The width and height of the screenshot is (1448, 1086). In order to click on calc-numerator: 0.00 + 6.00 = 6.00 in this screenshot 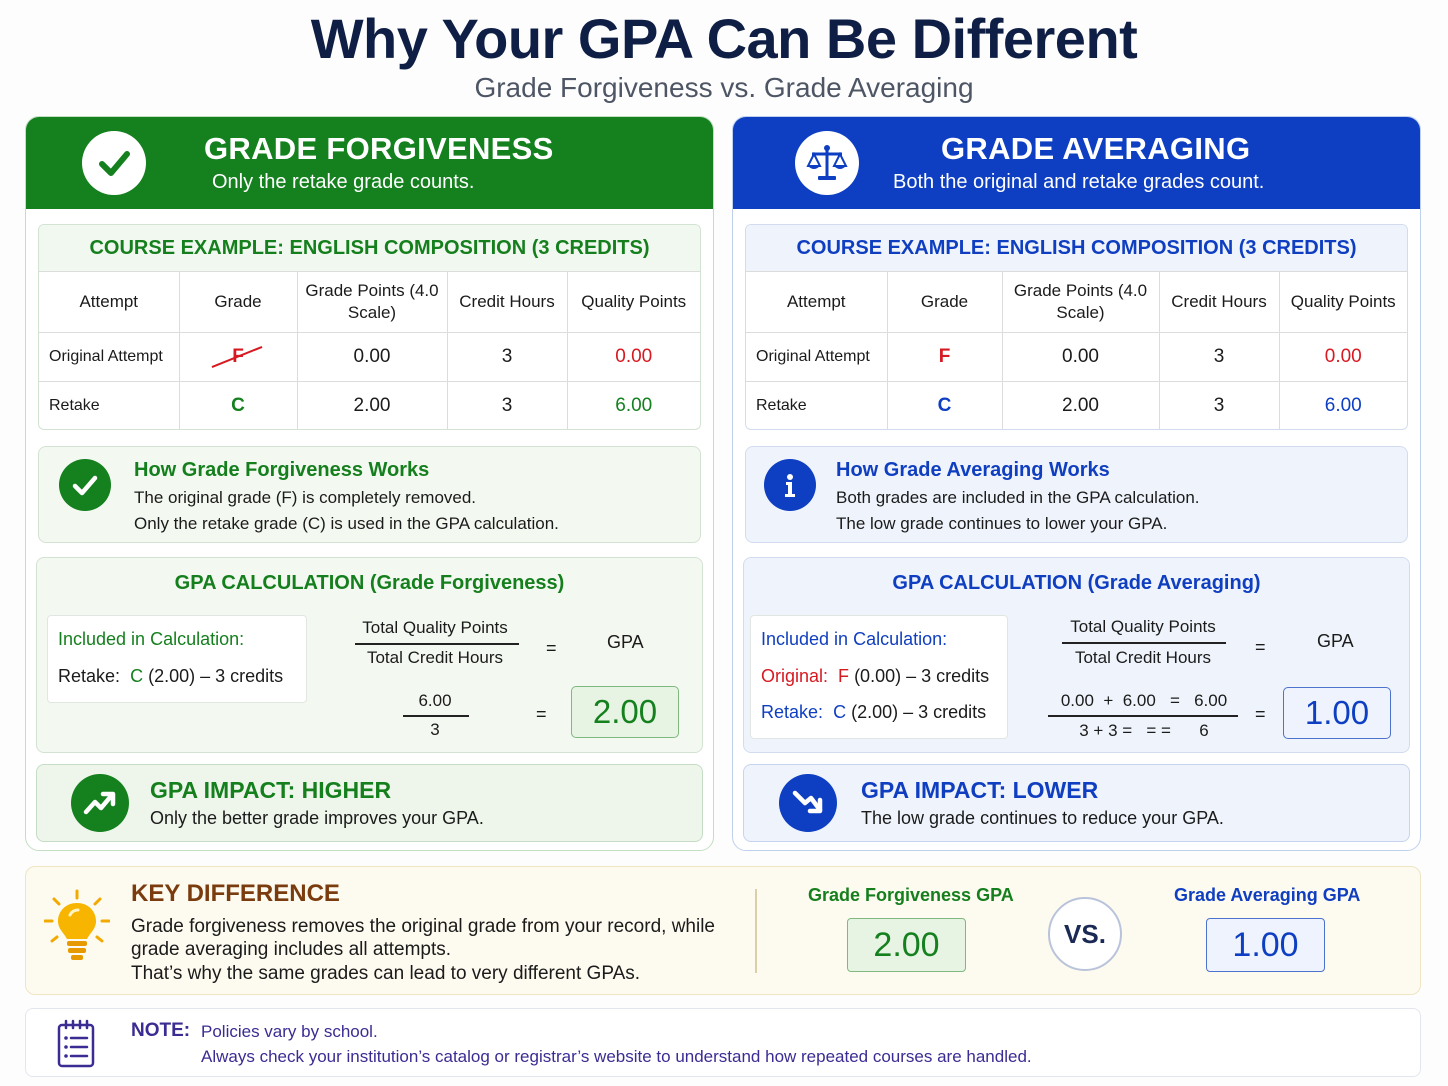, I will do `click(1144, 700)`.